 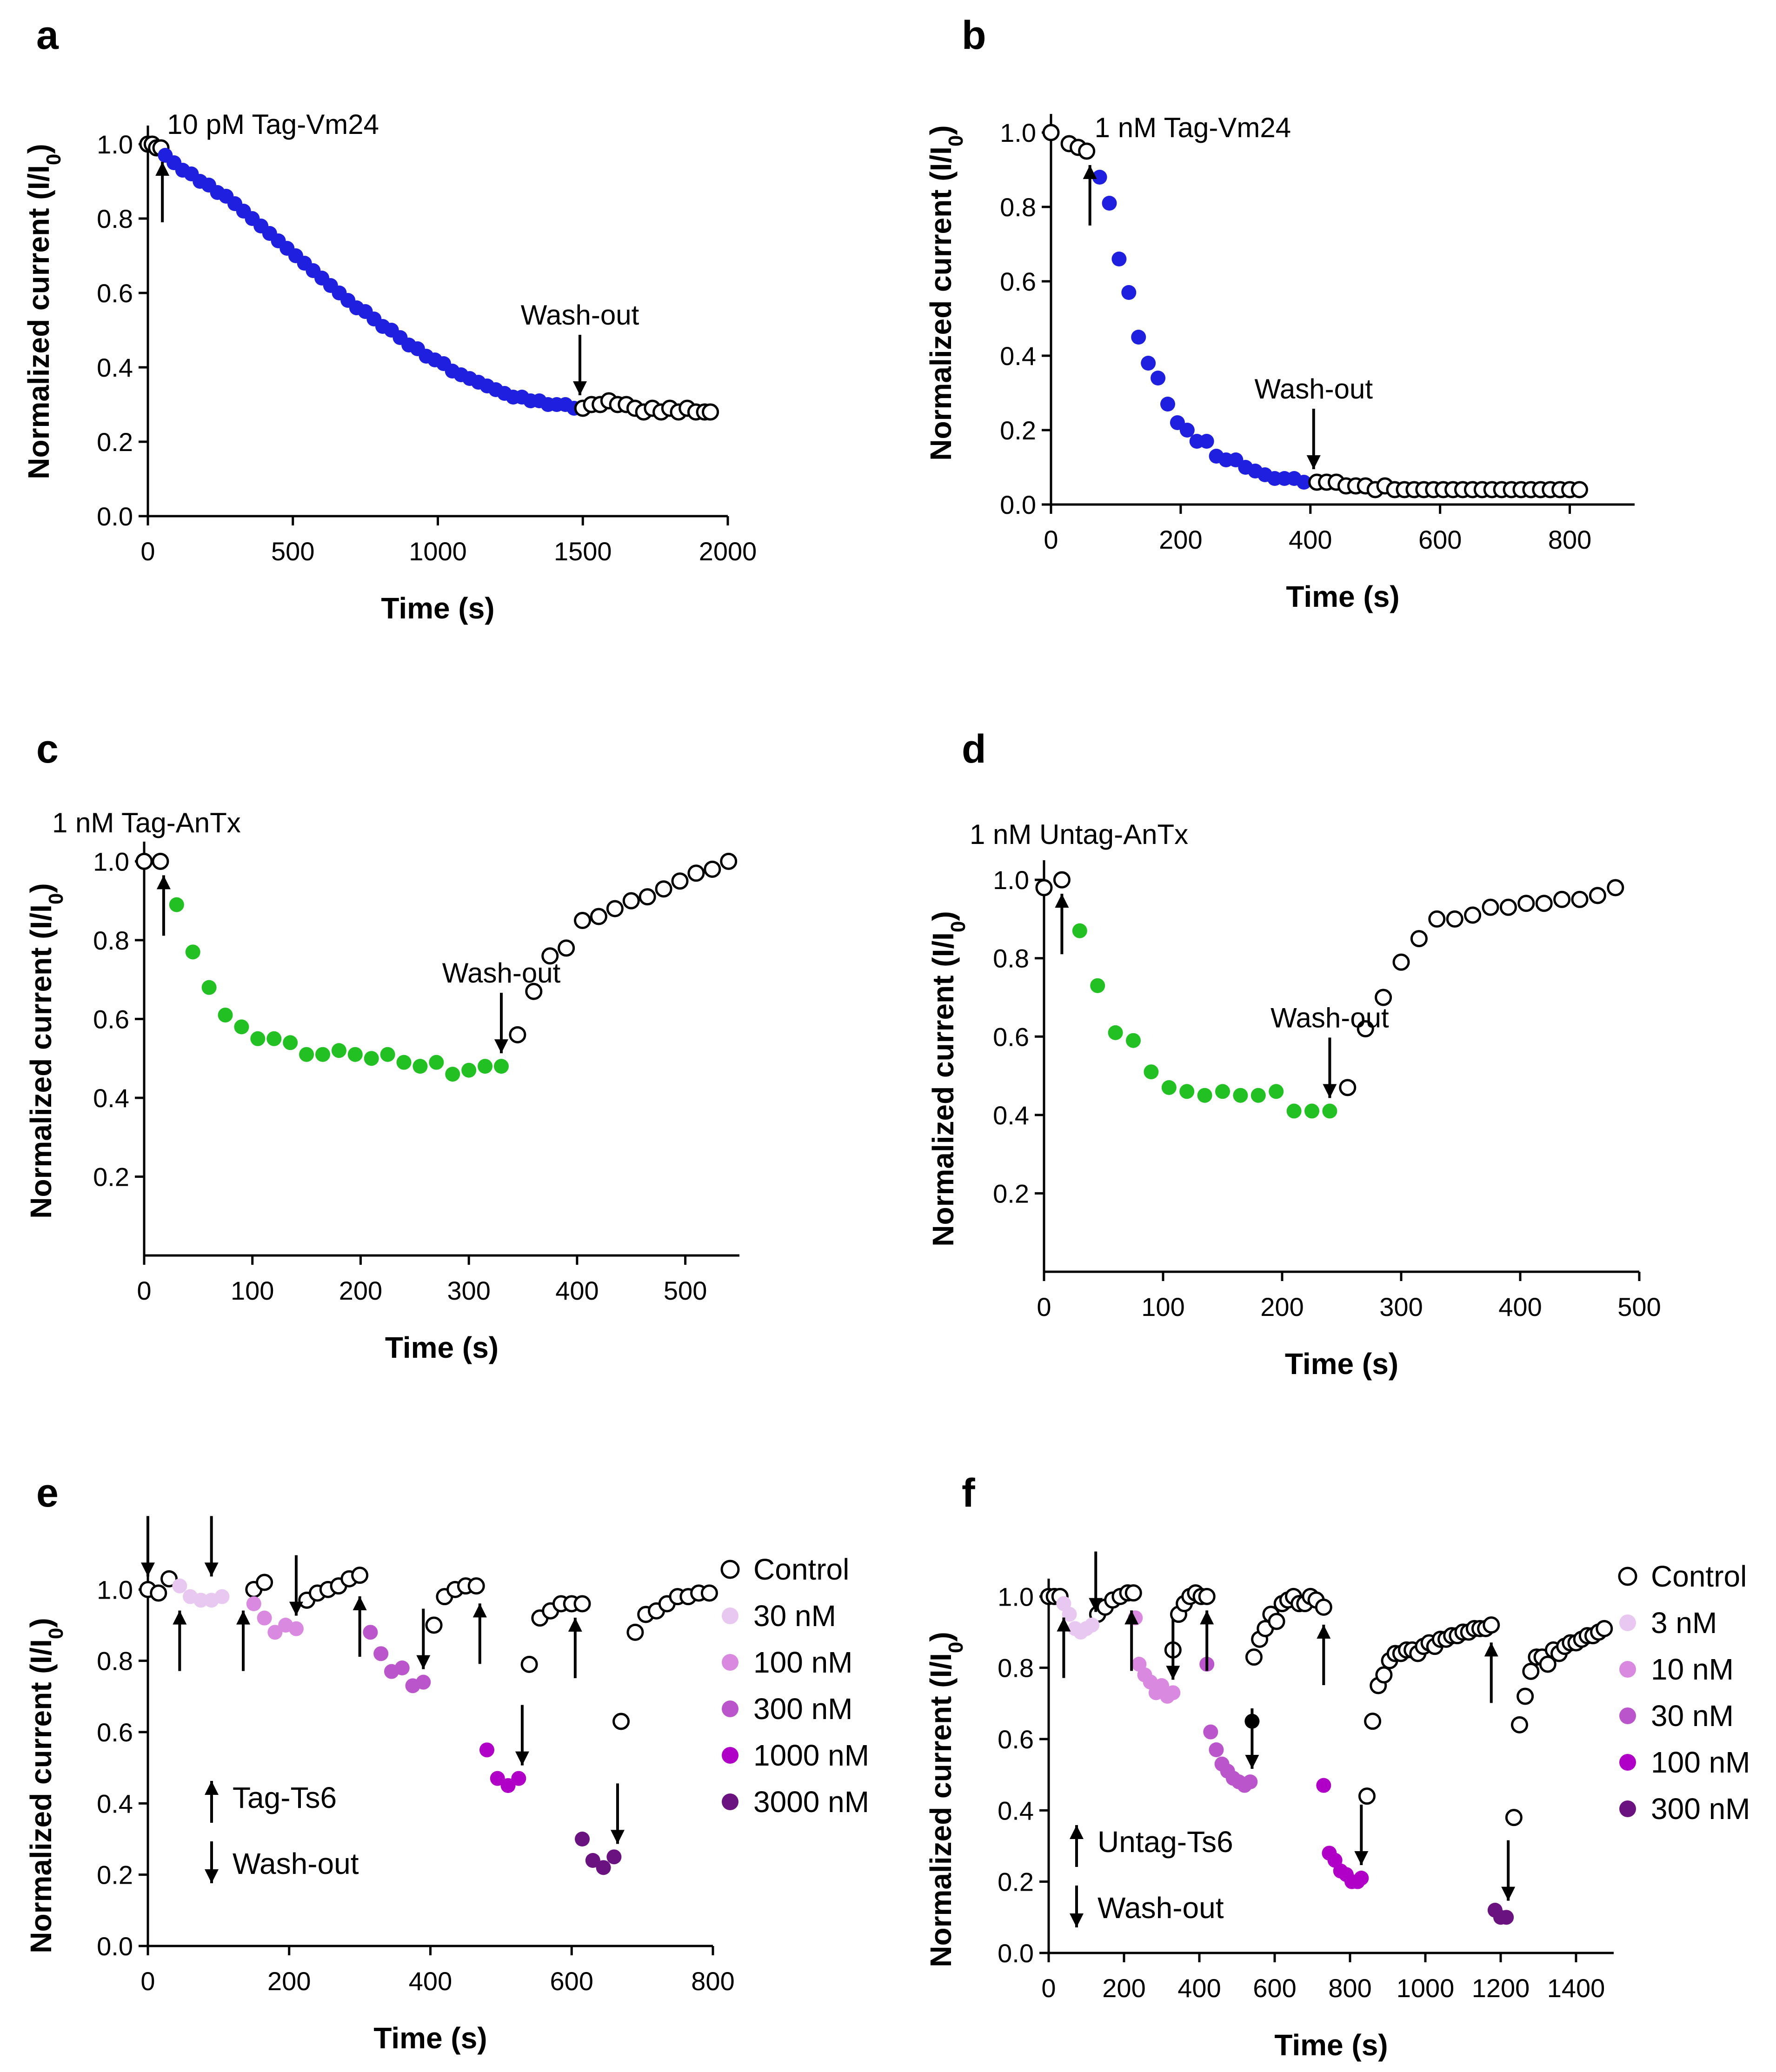 What do you see at coordinates (794, 1686) in the screenshot?
I see `legend: Control 30 nM 100 nM 300 nM 1000 nM 3000 nM` at bounding box center [794, 1686].